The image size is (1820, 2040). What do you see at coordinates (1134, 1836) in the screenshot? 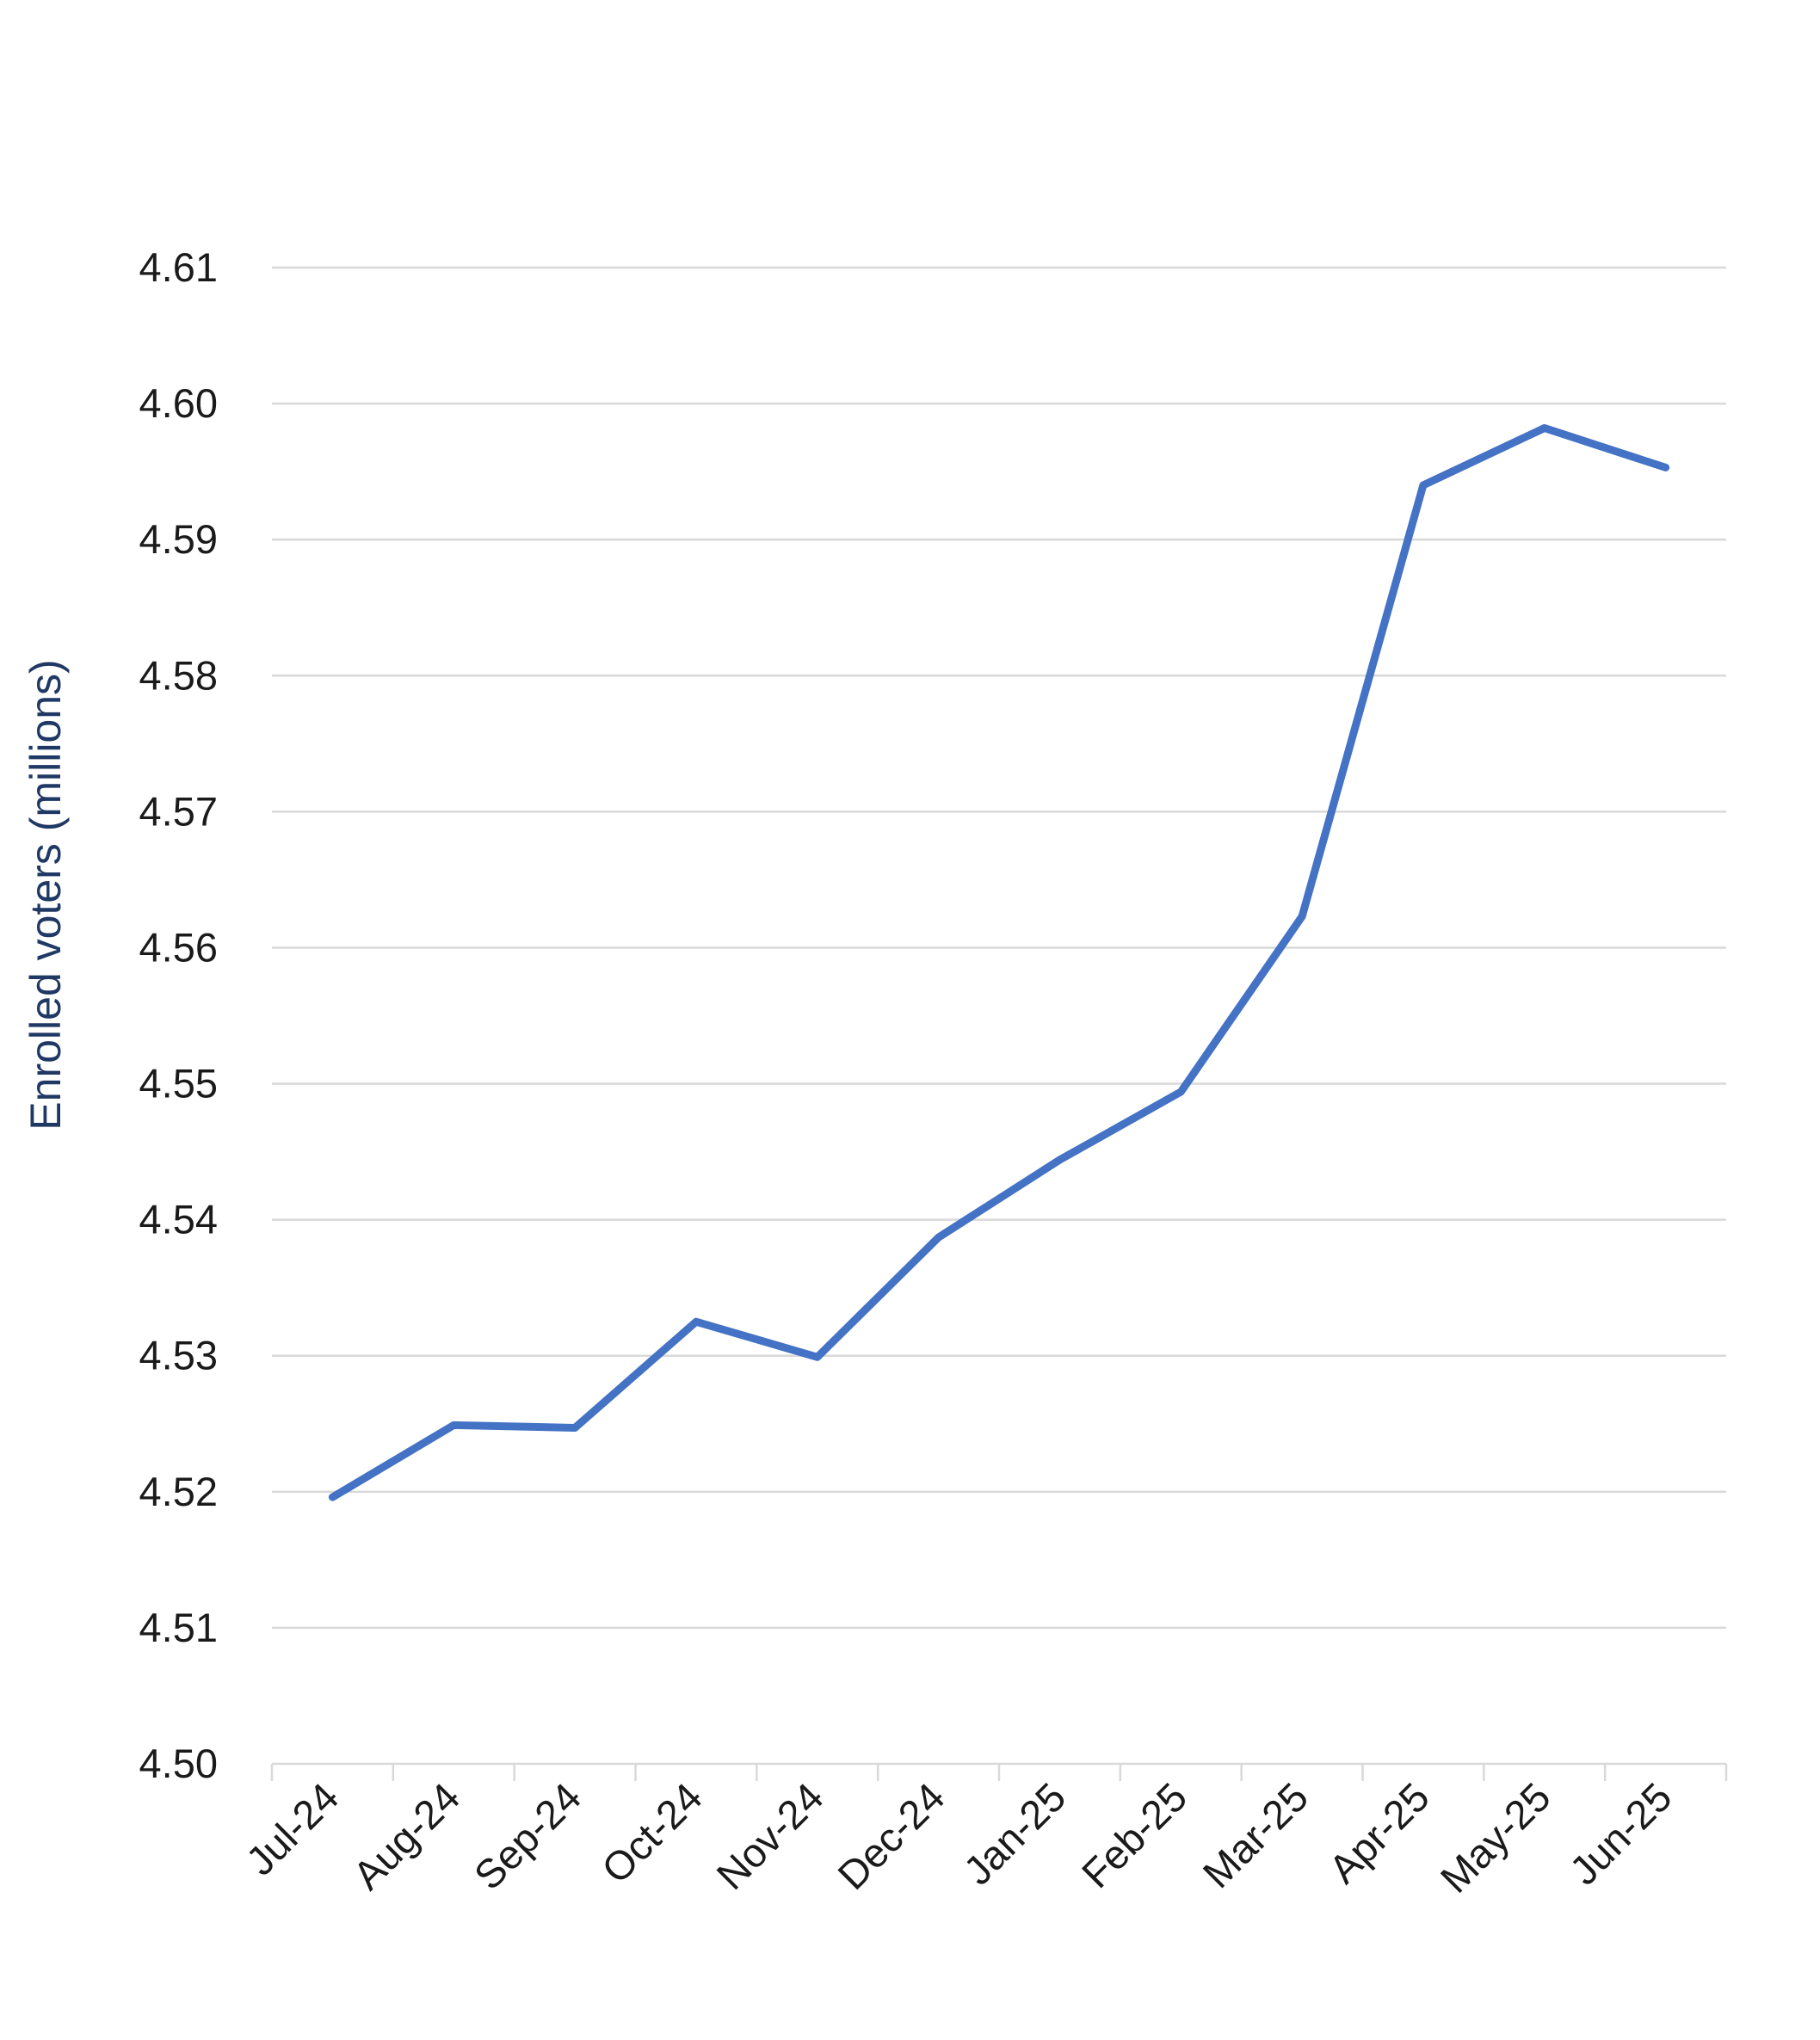
I see `x-tick-label: Feb-25` at bounding box center [1134, 1836].